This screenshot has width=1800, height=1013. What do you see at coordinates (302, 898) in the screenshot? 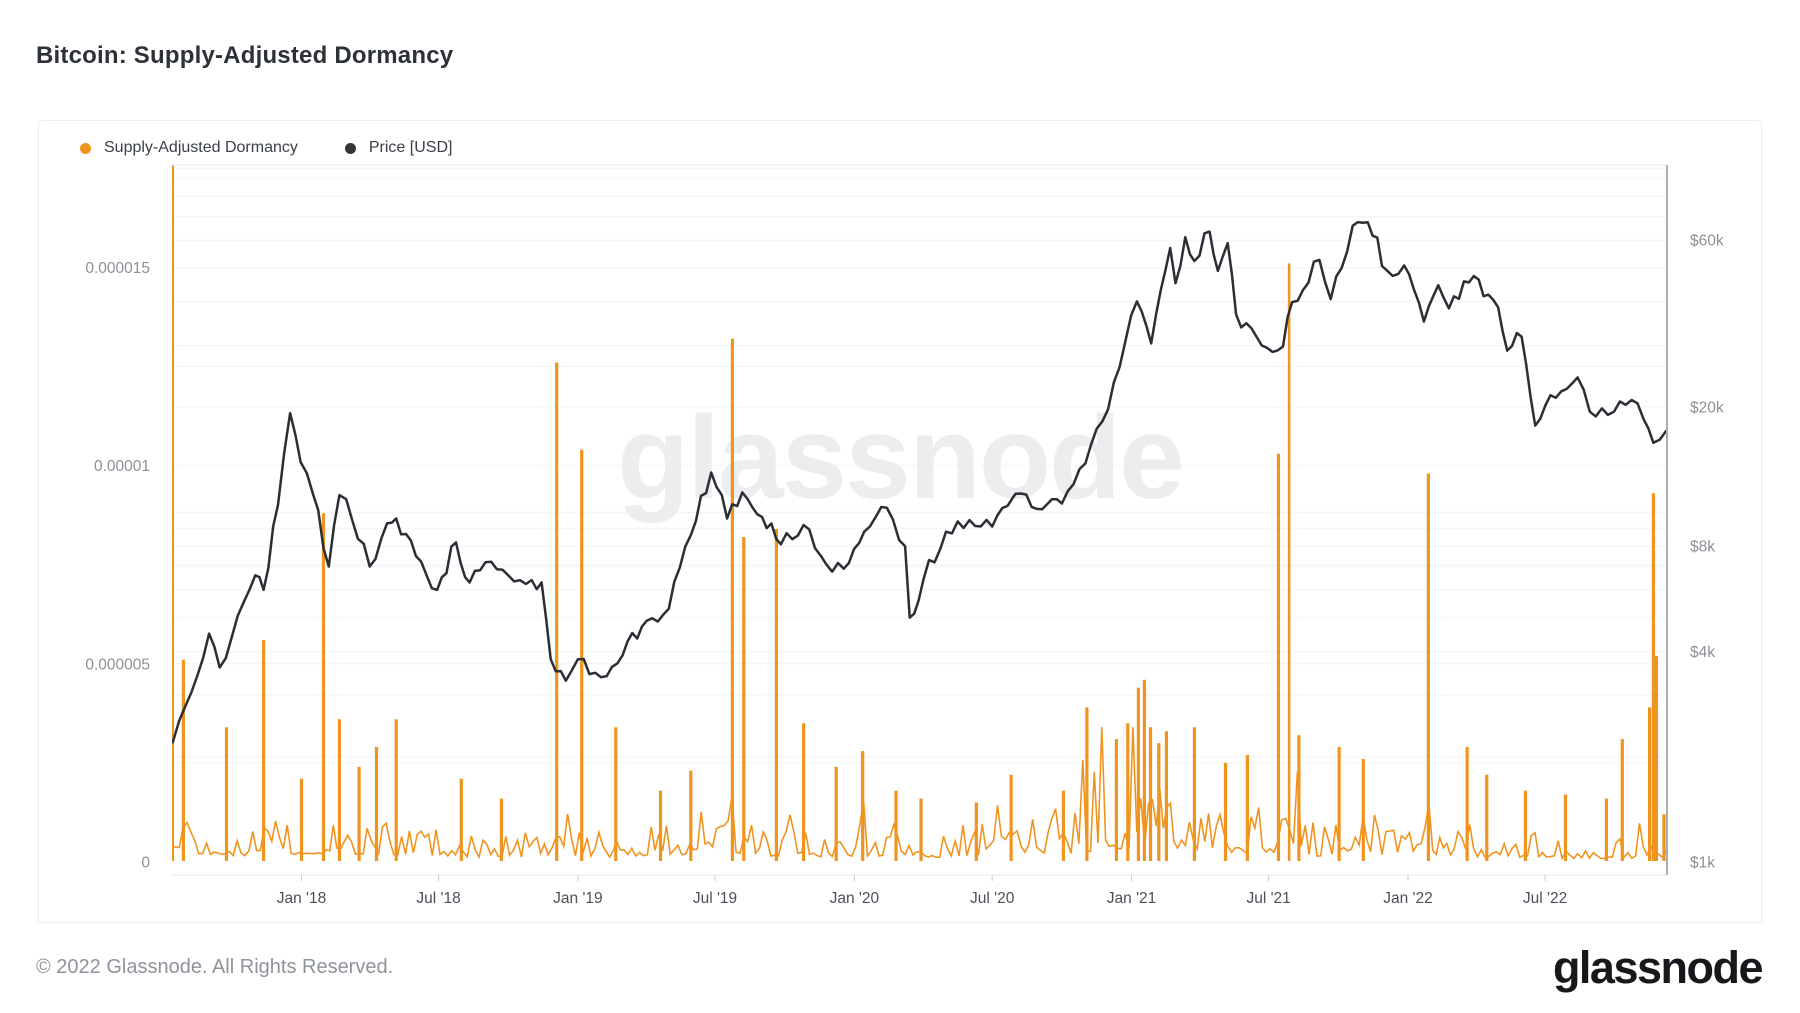
I see `x-axis-label: Jan '18` at bounding box center [302, 898].